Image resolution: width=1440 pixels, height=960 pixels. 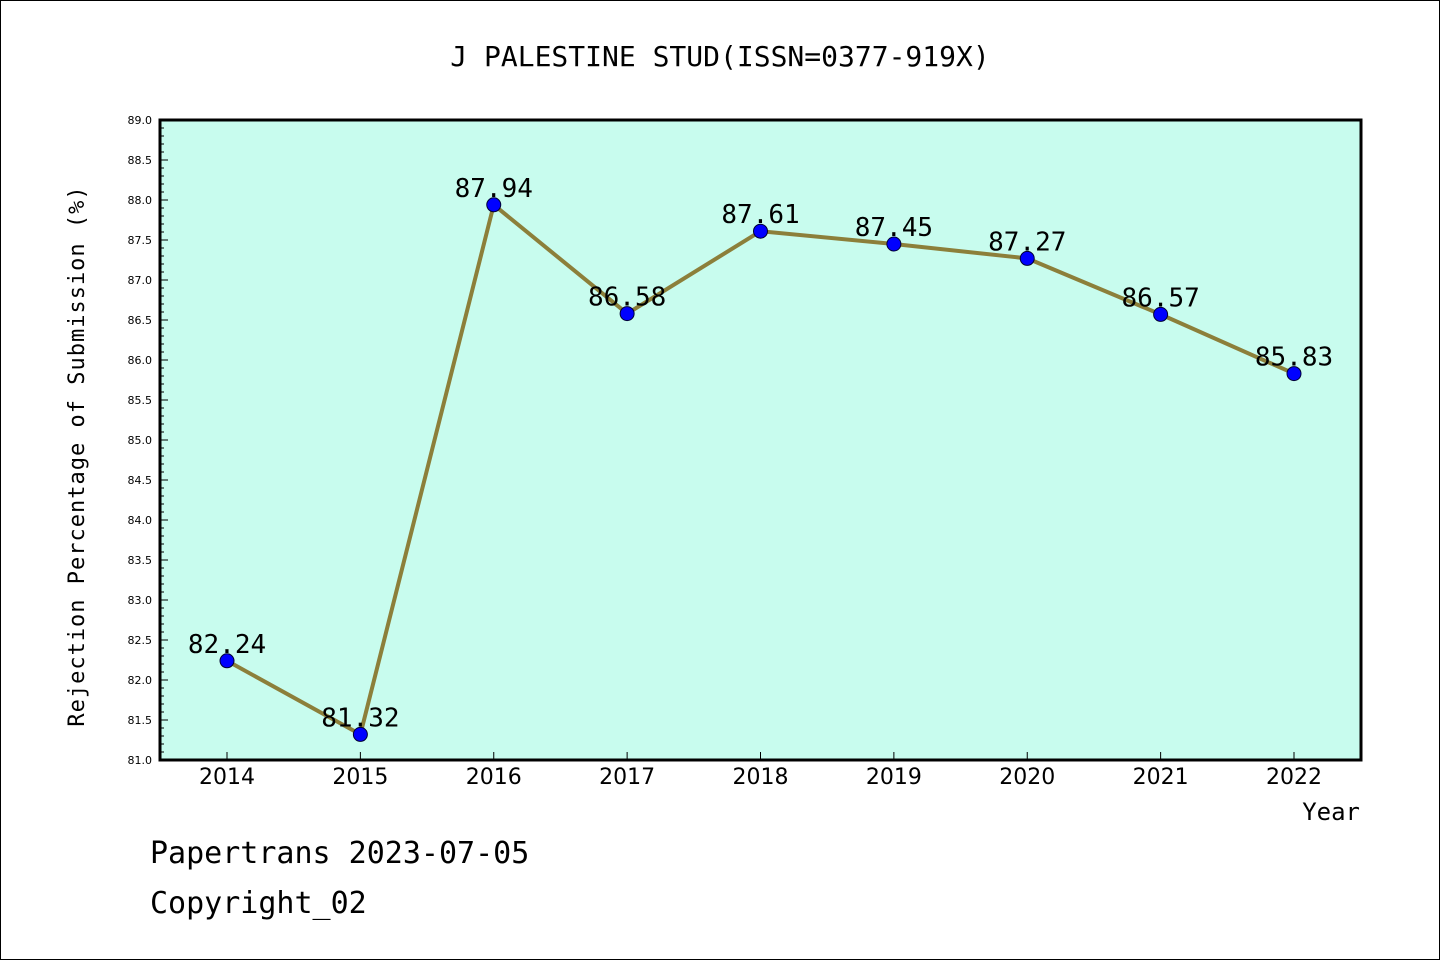 What do you see at coordinates (140, 680) in the screenshot?
I see `y-tick-label: 82.0` at bounding box center [140, 680].